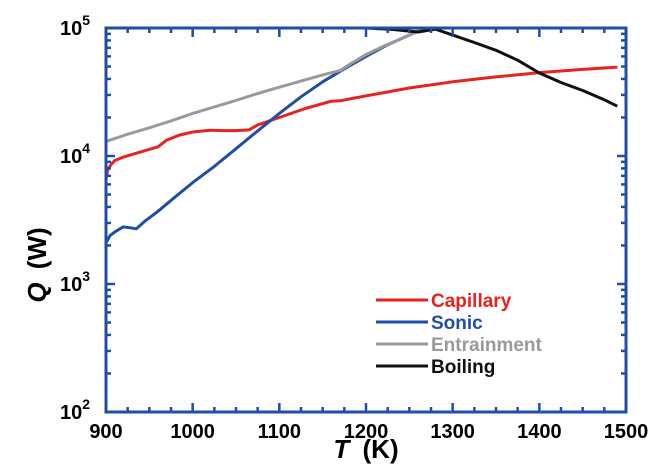 This screenshot has width=656, height=464. What do you see at coordinates (265, 85) in the screenshot?
I see `series-line-entrainment` at bounding box center [265, 85].